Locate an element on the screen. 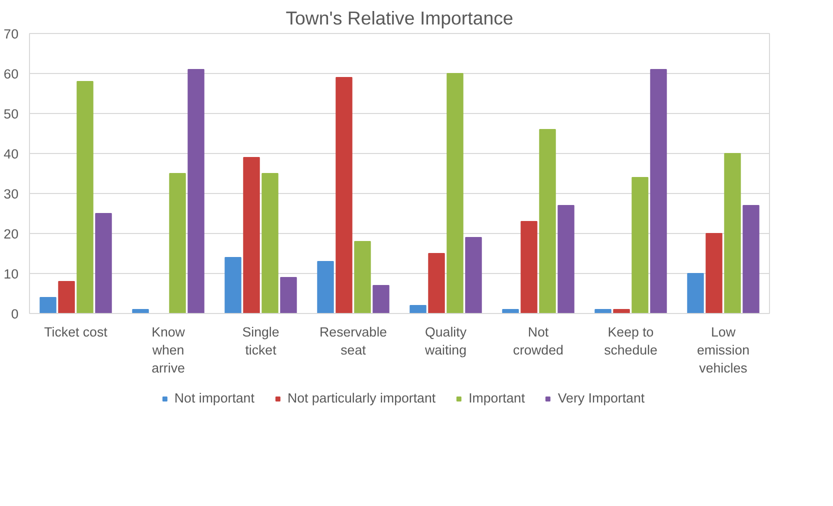  legend-label: Not important is located at coordinates (214, 398).